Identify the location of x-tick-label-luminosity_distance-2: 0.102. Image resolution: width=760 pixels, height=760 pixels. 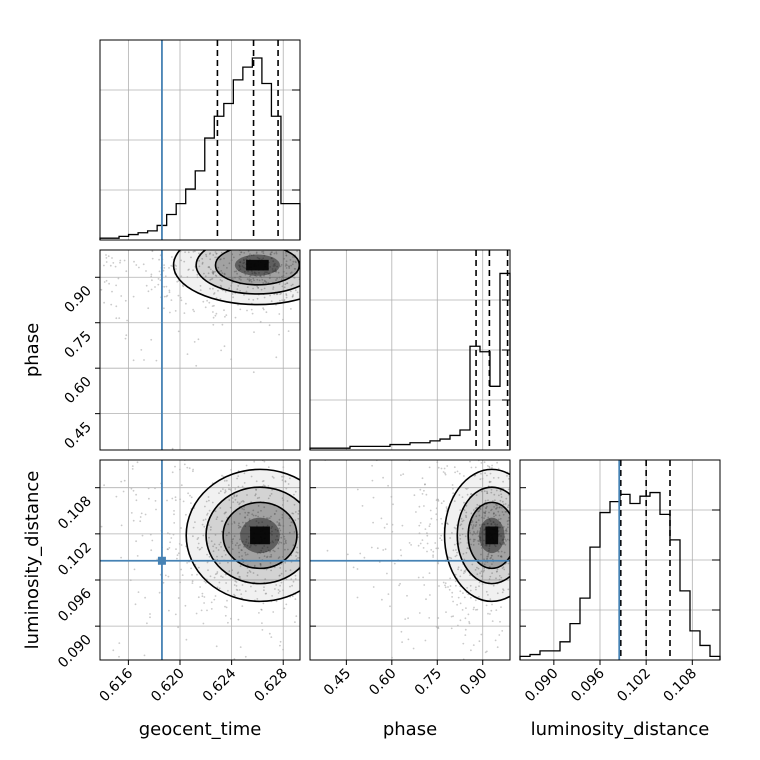
(634, 686).